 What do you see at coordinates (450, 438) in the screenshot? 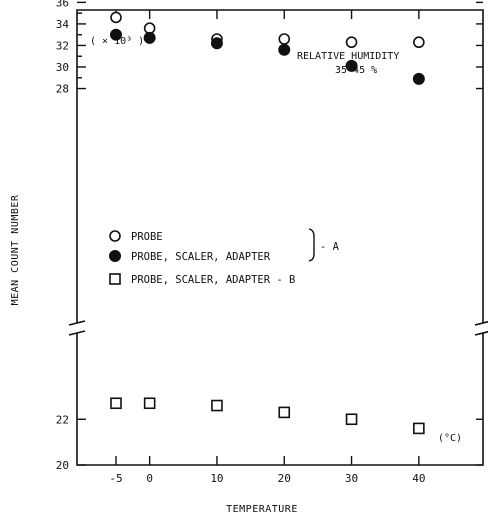
I see `x-unit-note: (°C)` at bounding box center [450, 438].